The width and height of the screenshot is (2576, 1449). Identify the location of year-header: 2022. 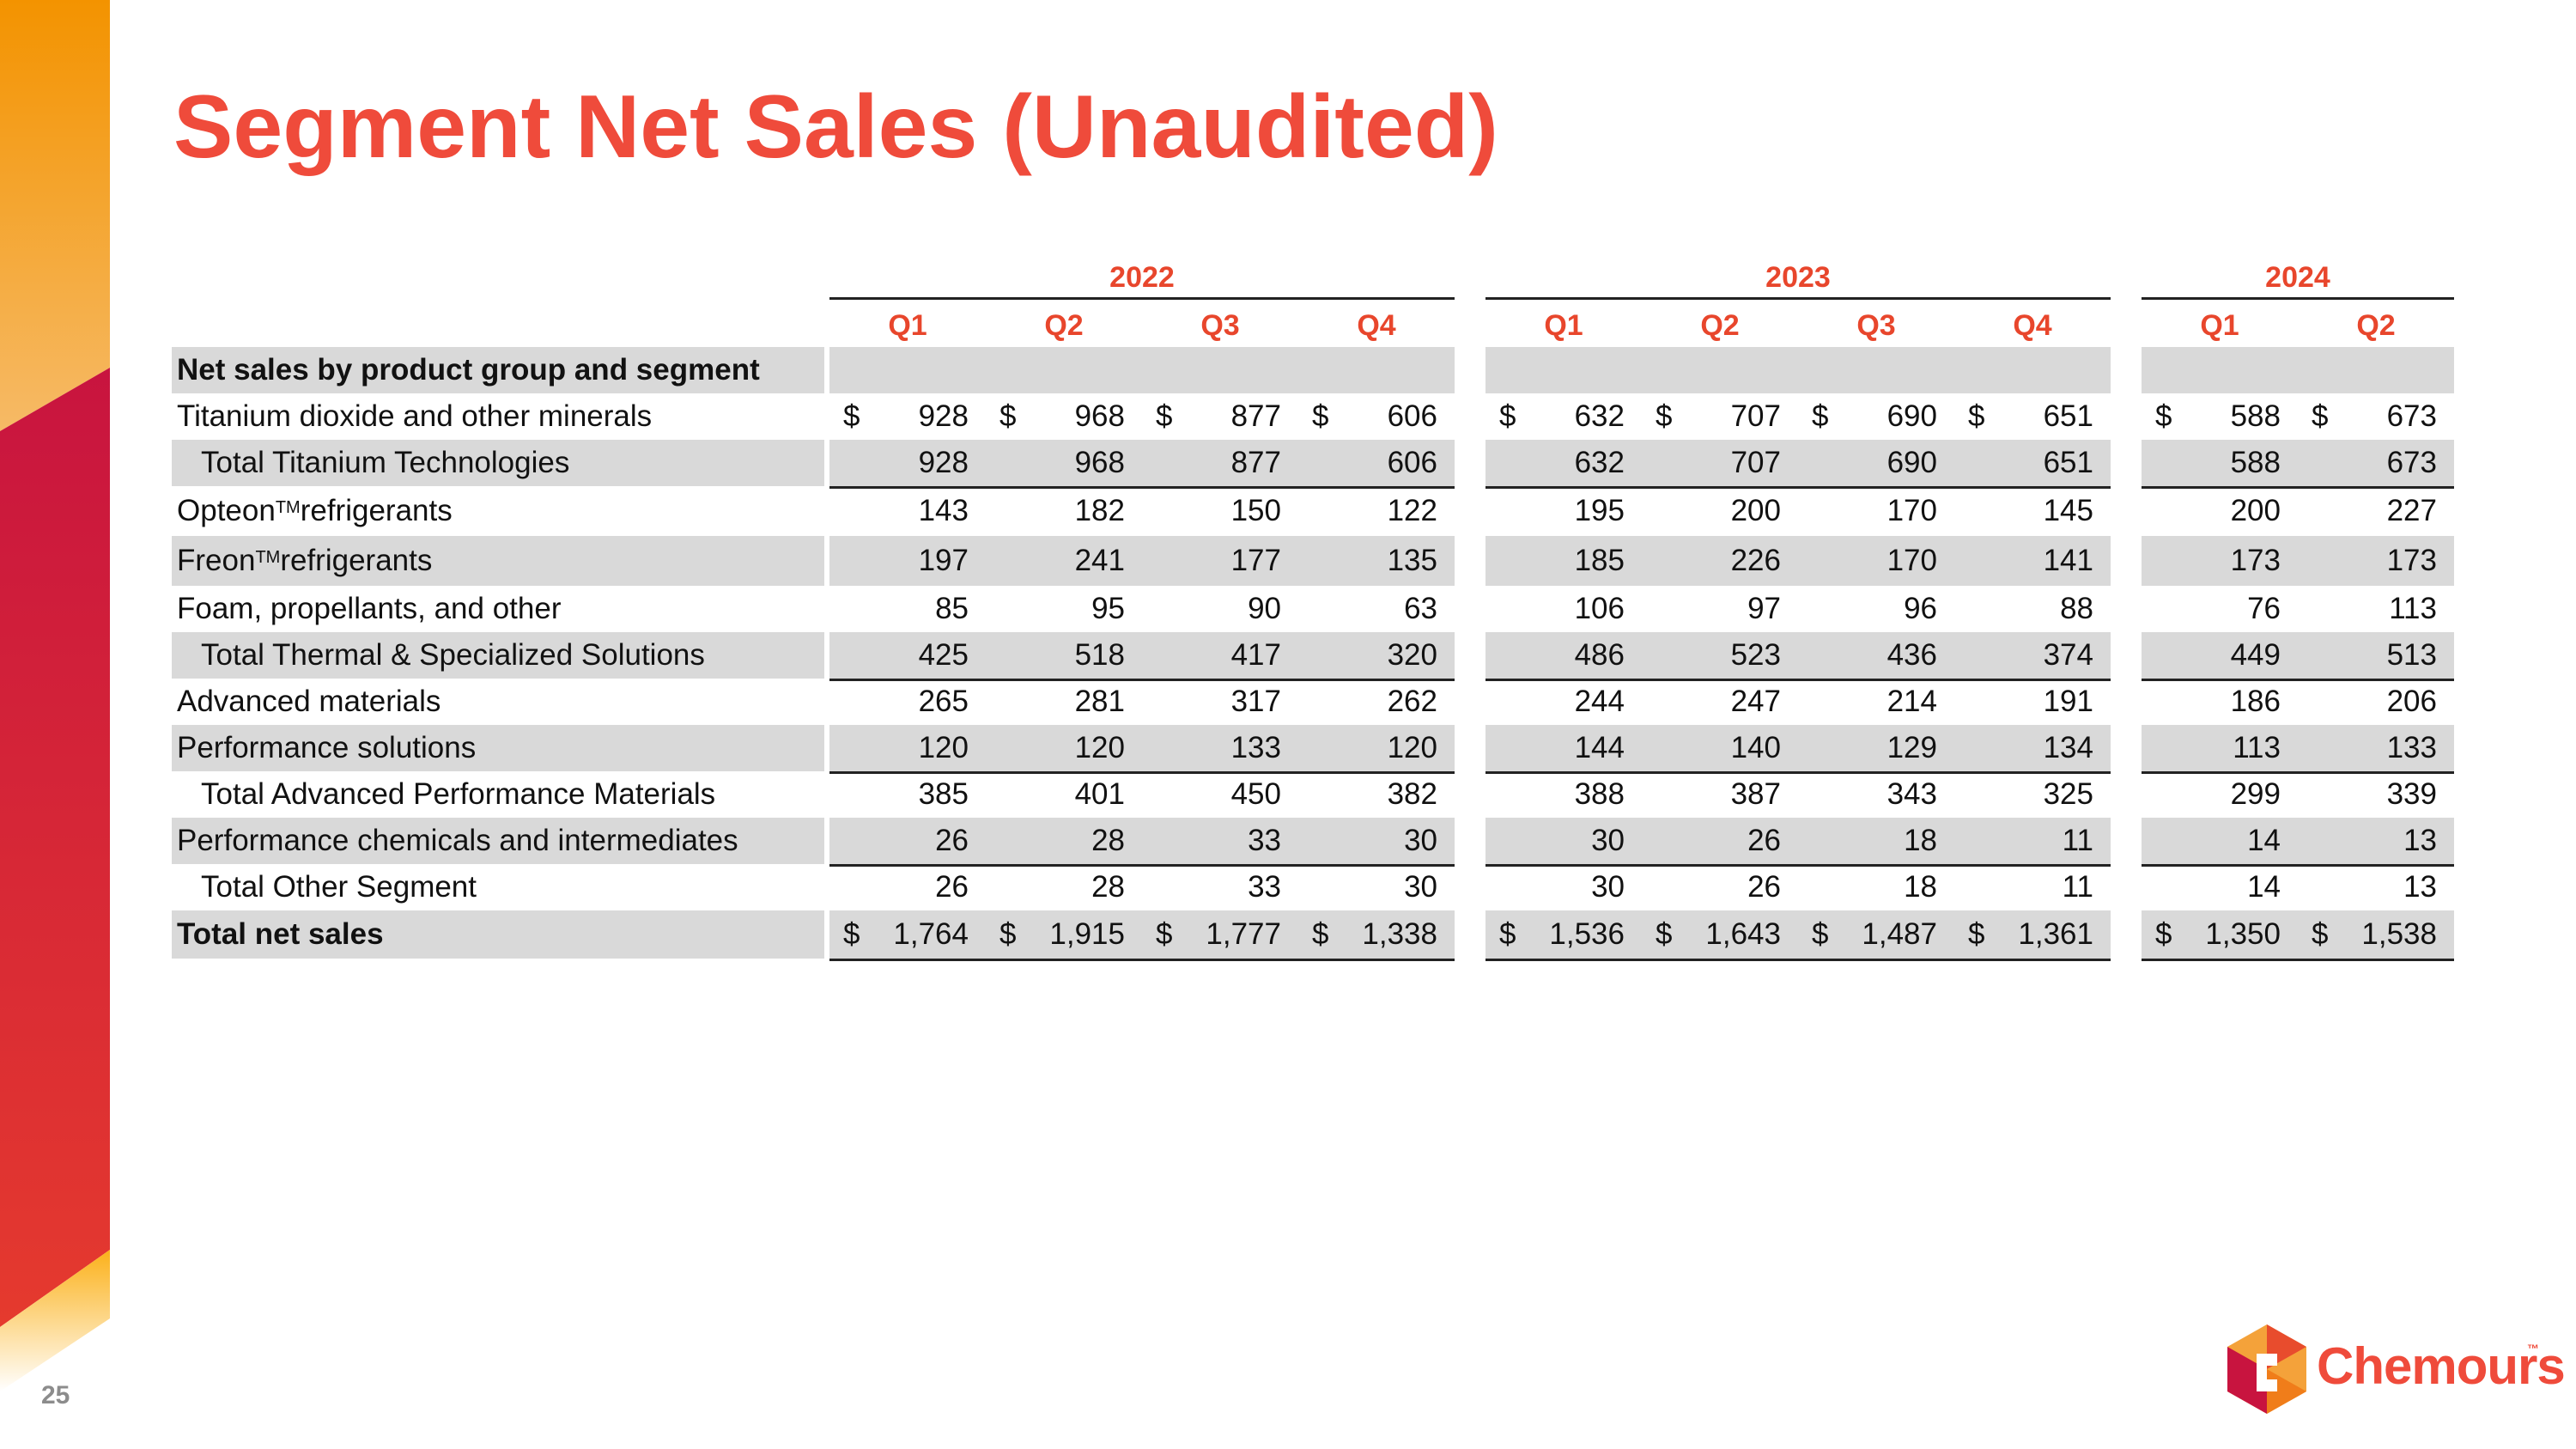
(1142, 279).